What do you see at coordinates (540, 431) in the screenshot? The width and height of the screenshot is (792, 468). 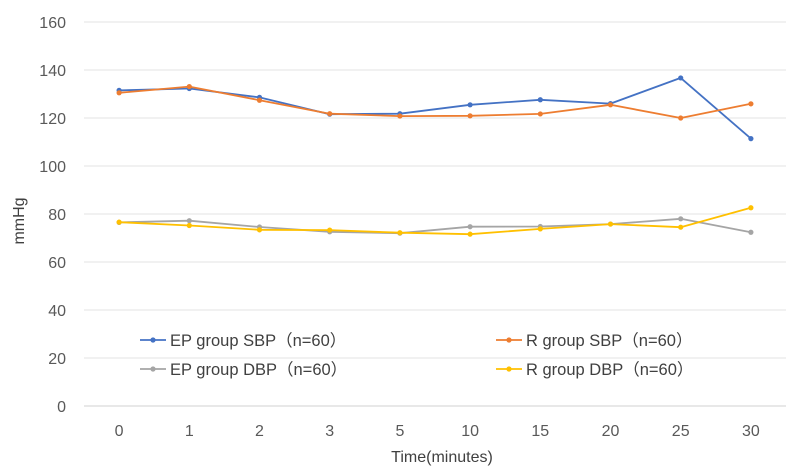 I see `x-tick-label: 15` at bounding box center [540, 431].